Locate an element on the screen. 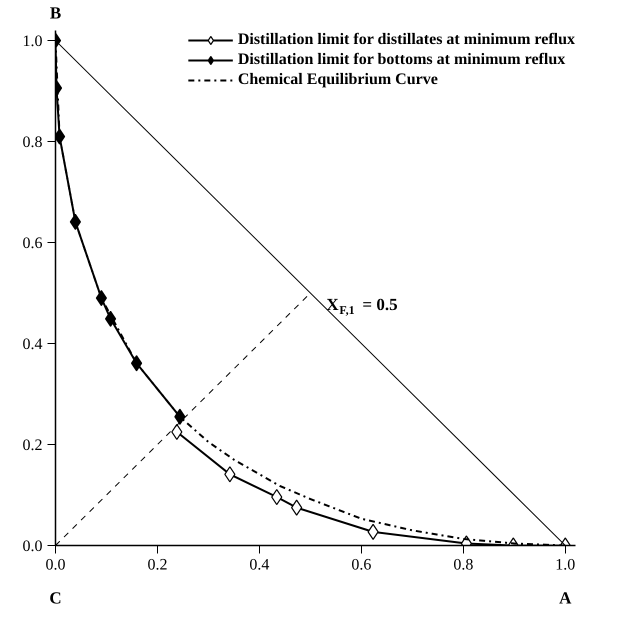 This screenshot has width=621, height=630. x-tick-label: 0.0 is located at coordinates (56, 565).